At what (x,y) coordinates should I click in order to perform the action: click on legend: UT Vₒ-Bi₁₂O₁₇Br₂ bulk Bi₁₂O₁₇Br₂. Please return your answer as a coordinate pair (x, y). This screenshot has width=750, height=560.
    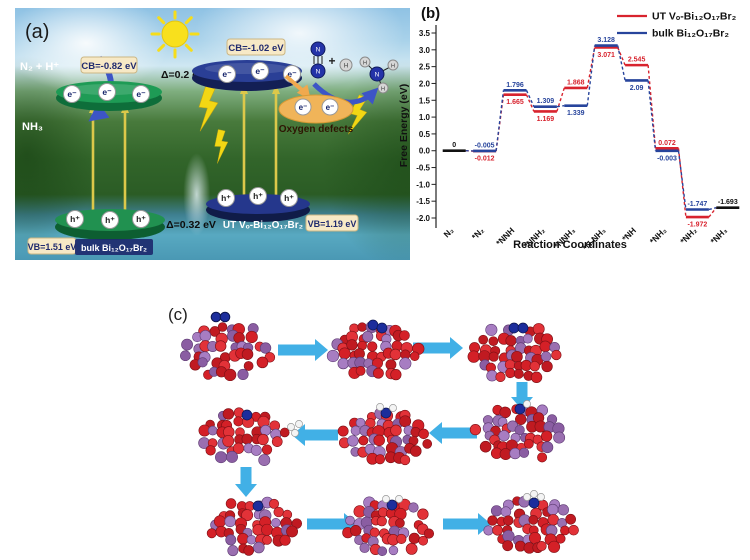
    Looking at the image, I should click on (677, 25).